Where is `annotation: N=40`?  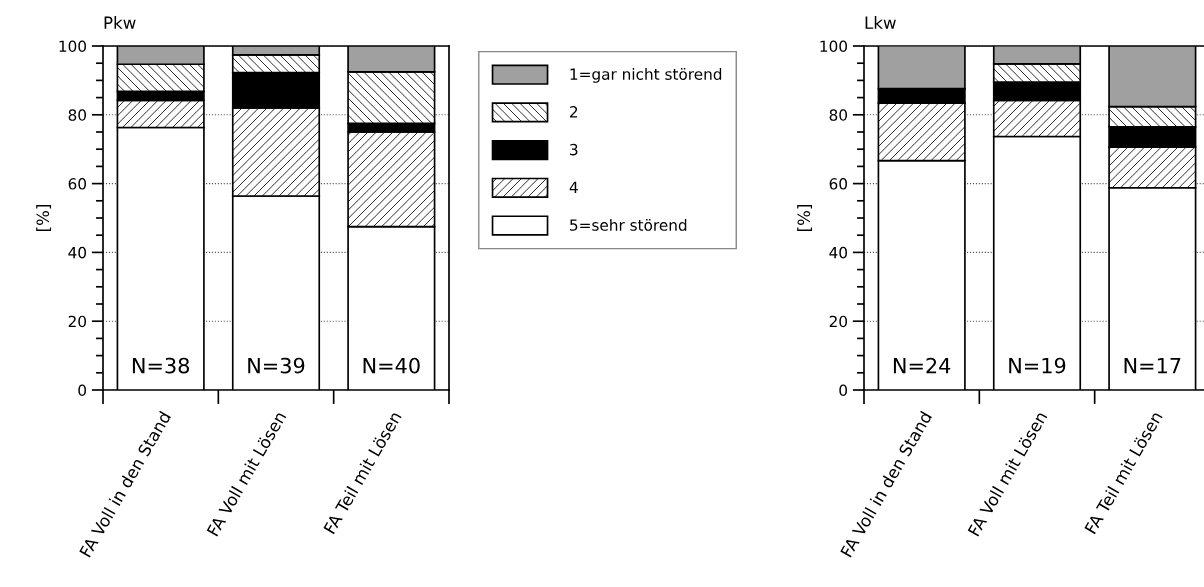 annotation: N=40 is located at coordinates (391, 365).